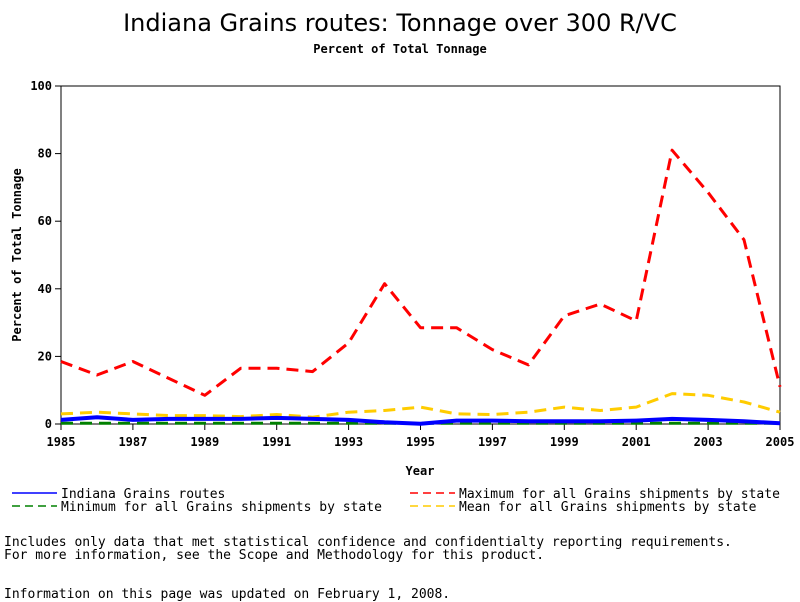 The height and width of the screenshot is (602, 800). I want to click on y-axis: 0 20 40 60 80 100, so click(45, 255).